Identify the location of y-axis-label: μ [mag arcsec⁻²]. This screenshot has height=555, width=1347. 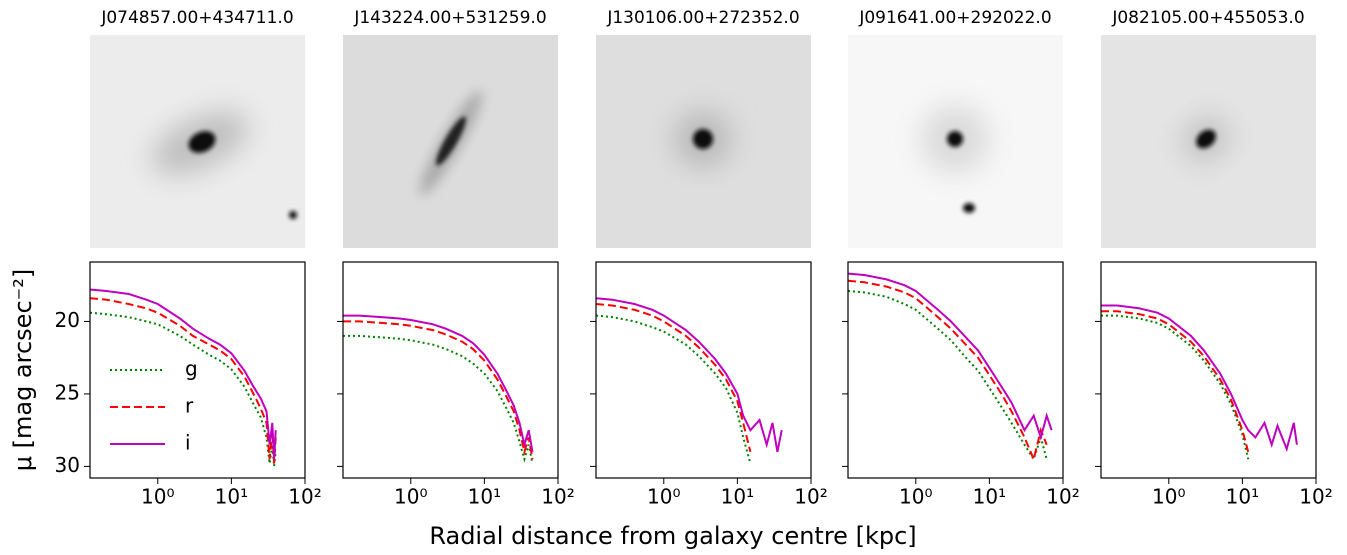
(23, 370).